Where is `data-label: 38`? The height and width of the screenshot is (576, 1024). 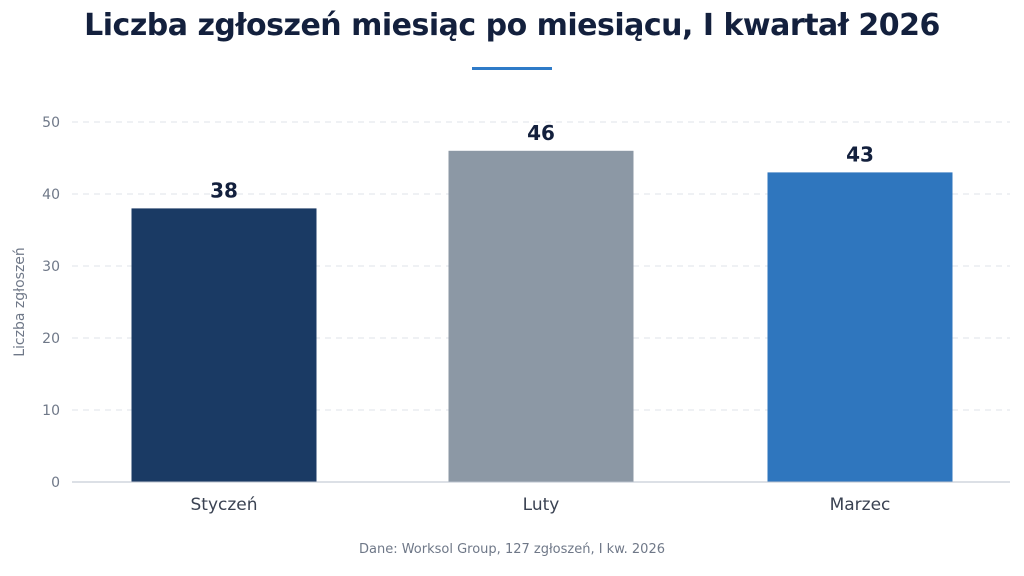
data-label: 38 is located at coordinates (224, 190).